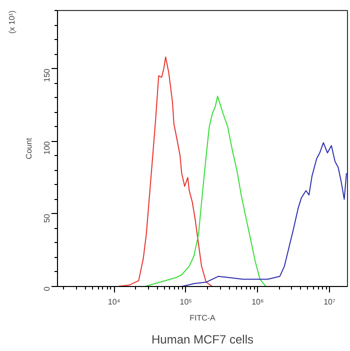 This screenshot has width=350, height=351. What do you see at coordinates (47, 147) in the screenshot?
I see `y-tick-label: 100` at bounding box center [47, 147].